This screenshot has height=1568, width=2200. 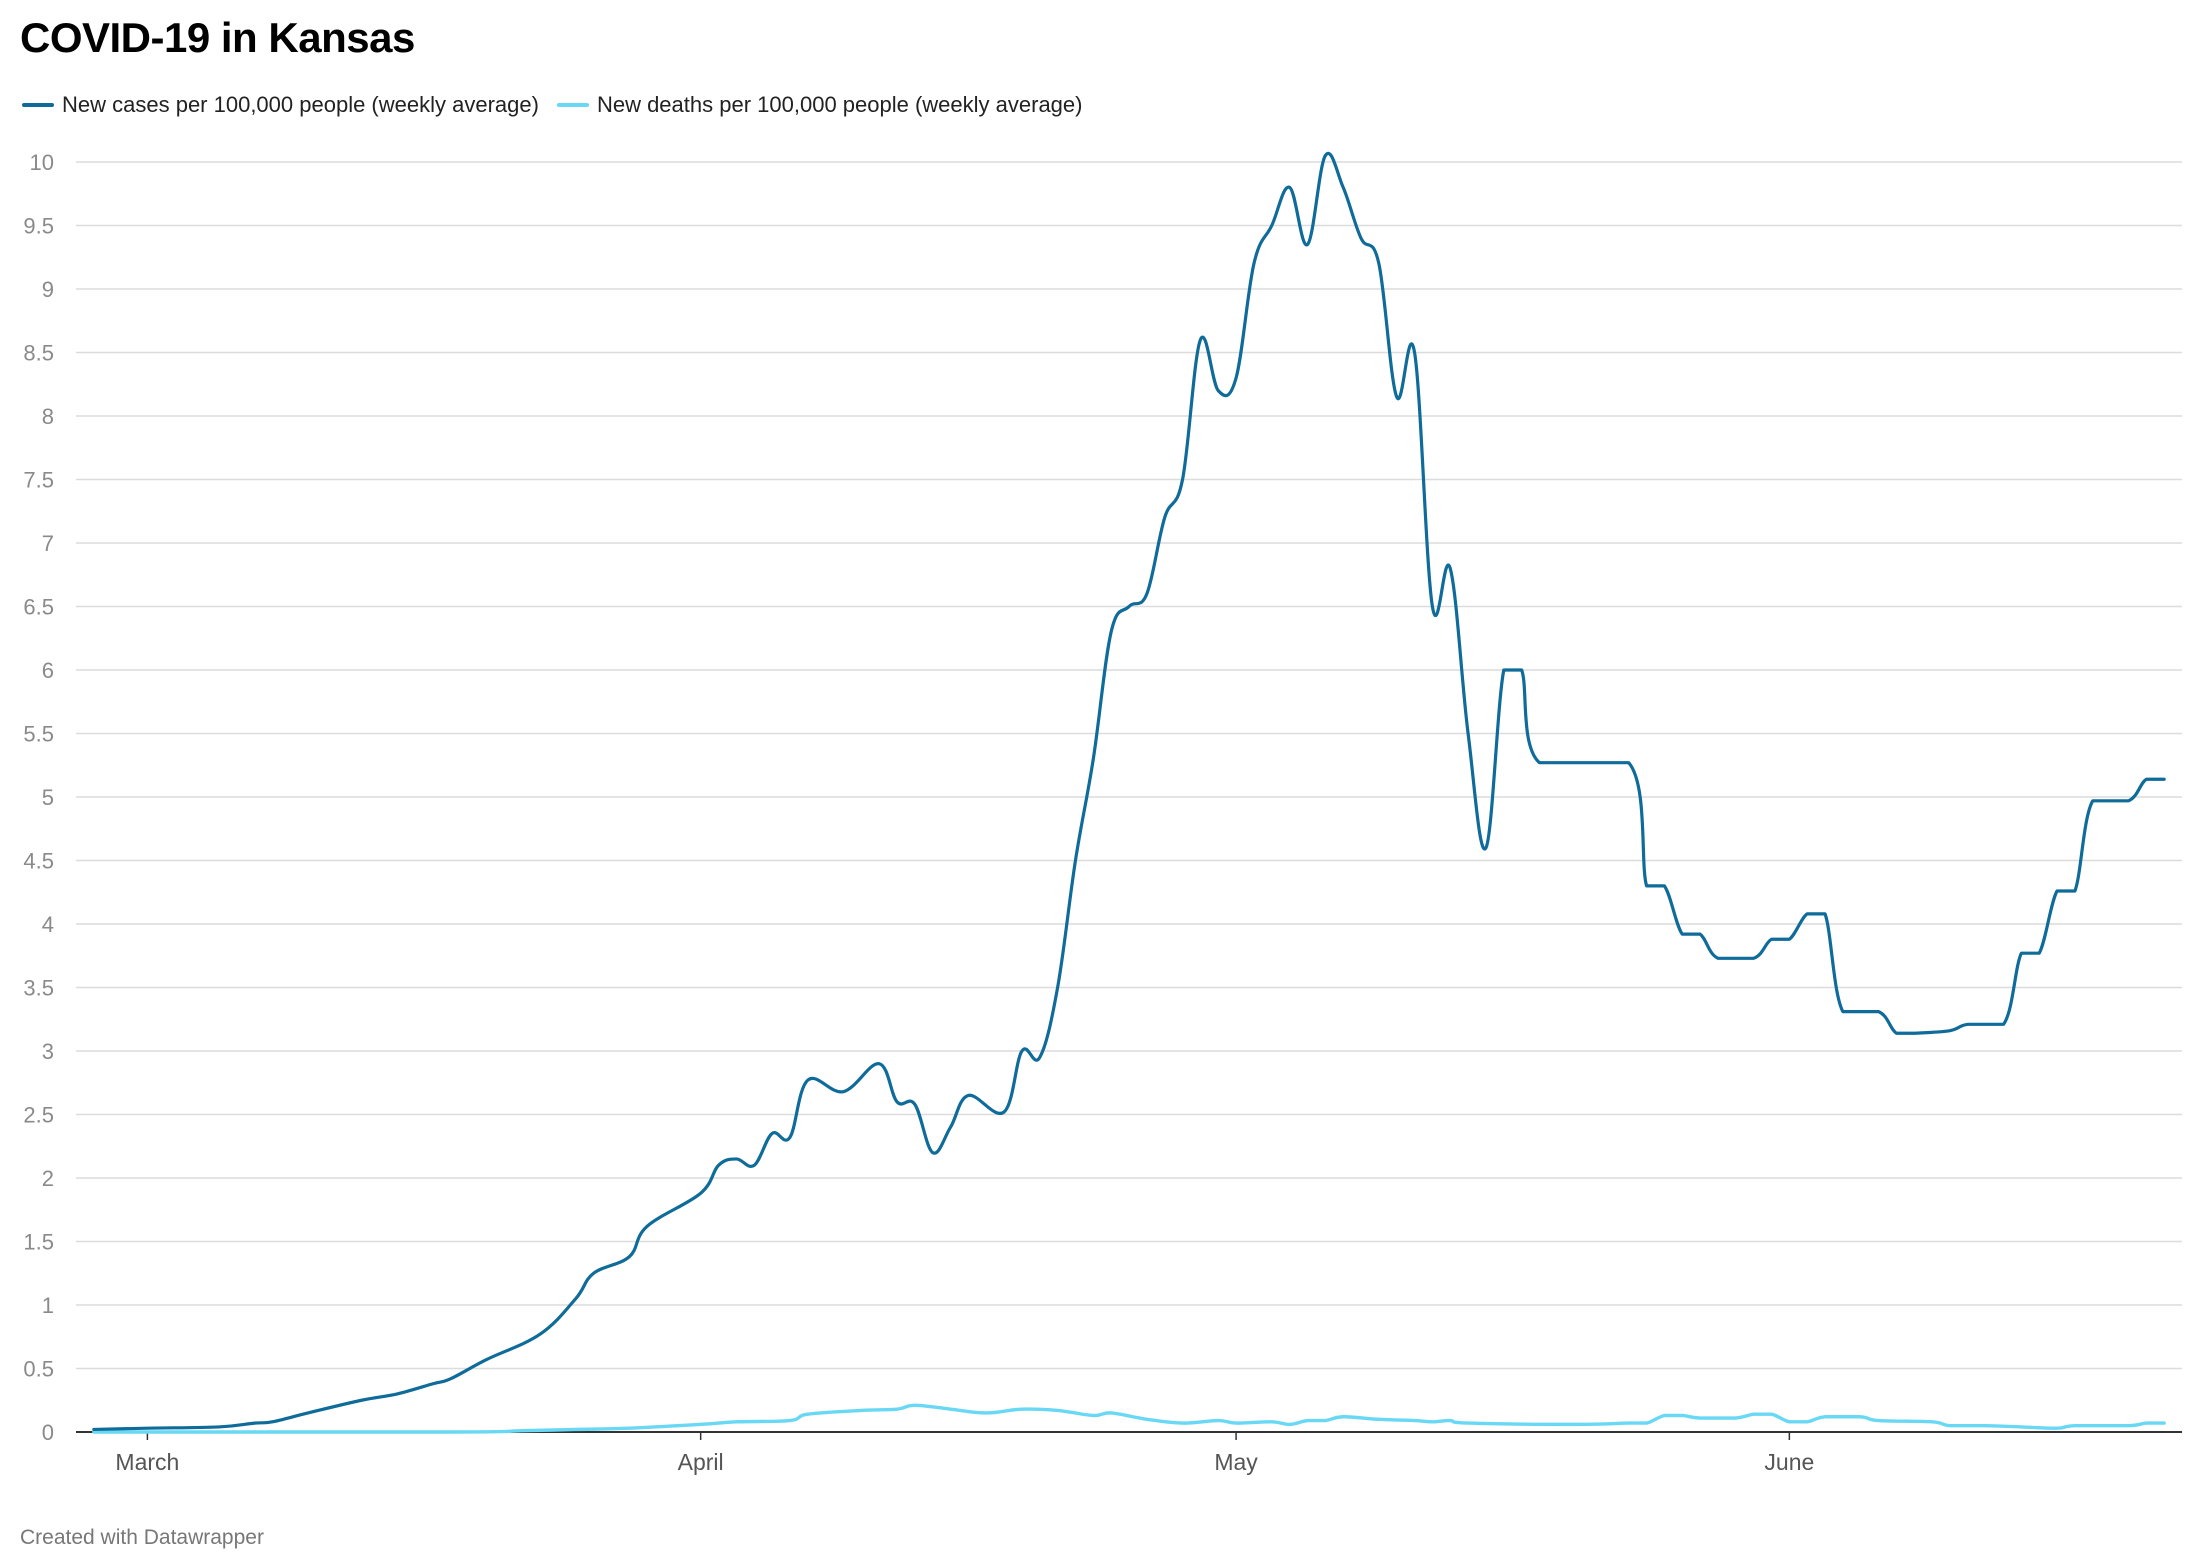 I want to click on series-line-deaths, so click(x=1129, y=1418).